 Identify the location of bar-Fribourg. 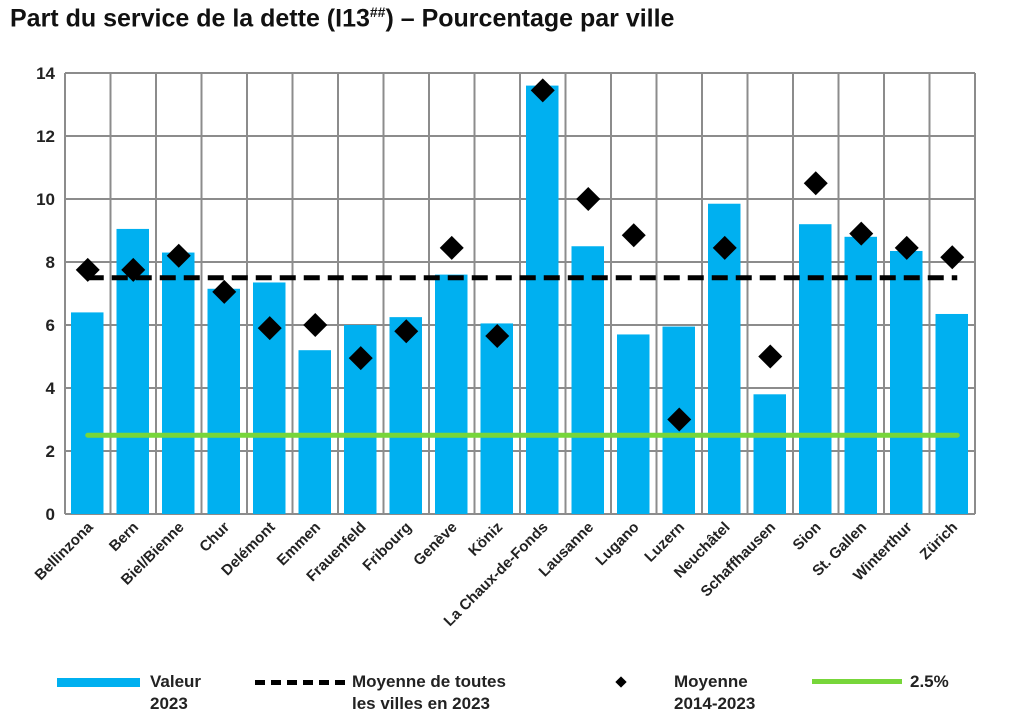
(405, 415).